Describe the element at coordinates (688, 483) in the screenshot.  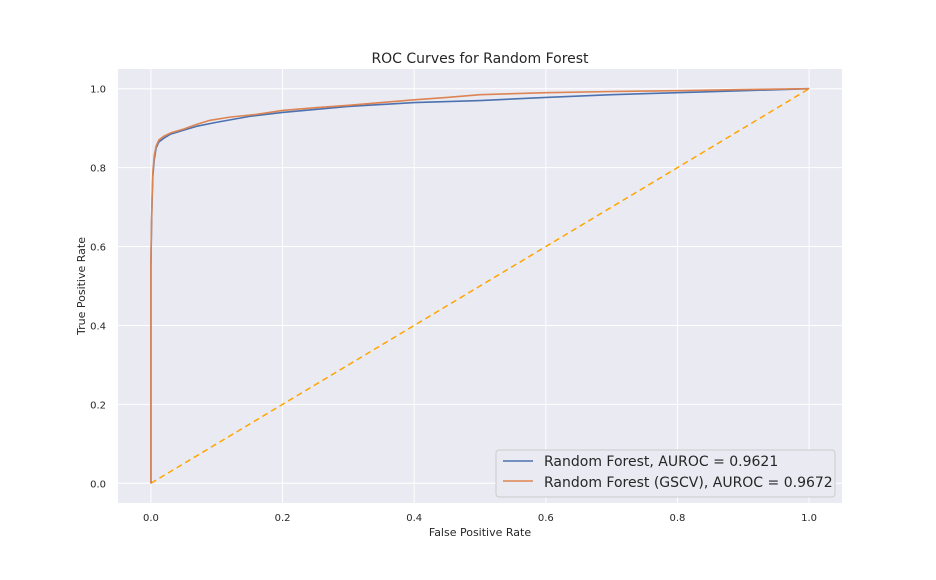
I see `legend-label-random-forest-gscv: Random Forest (GSCV), AUROC = 0.9672` at that location.